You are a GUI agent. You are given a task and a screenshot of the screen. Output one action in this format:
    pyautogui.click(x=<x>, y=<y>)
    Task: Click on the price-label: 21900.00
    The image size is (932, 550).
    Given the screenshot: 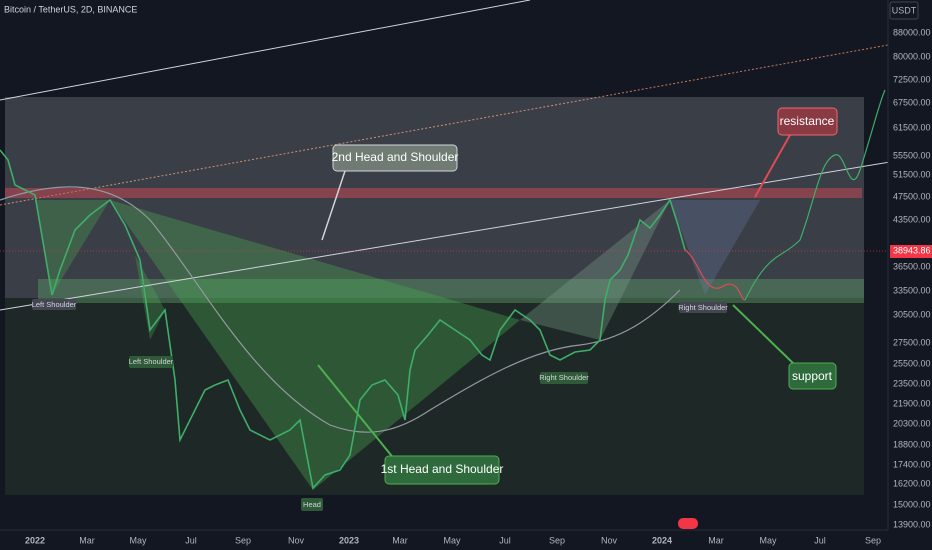 What is the action you would take?
    pyautogui.click(x=912, y=403)
    